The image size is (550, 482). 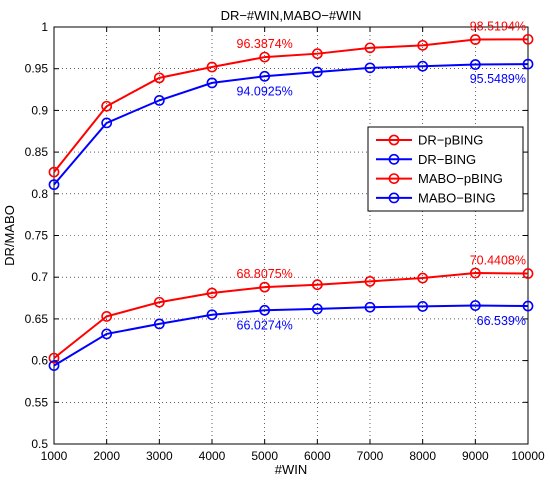 I want to click on legend-label: DR−pBING, so click(x=450, y=140).